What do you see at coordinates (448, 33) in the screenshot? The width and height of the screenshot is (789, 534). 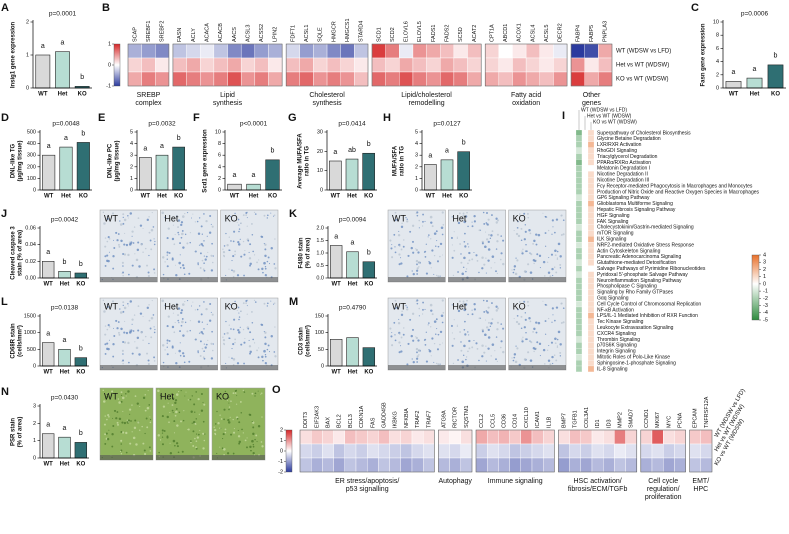 I see `column-label: FADS2` at bounding box center [448, 33].